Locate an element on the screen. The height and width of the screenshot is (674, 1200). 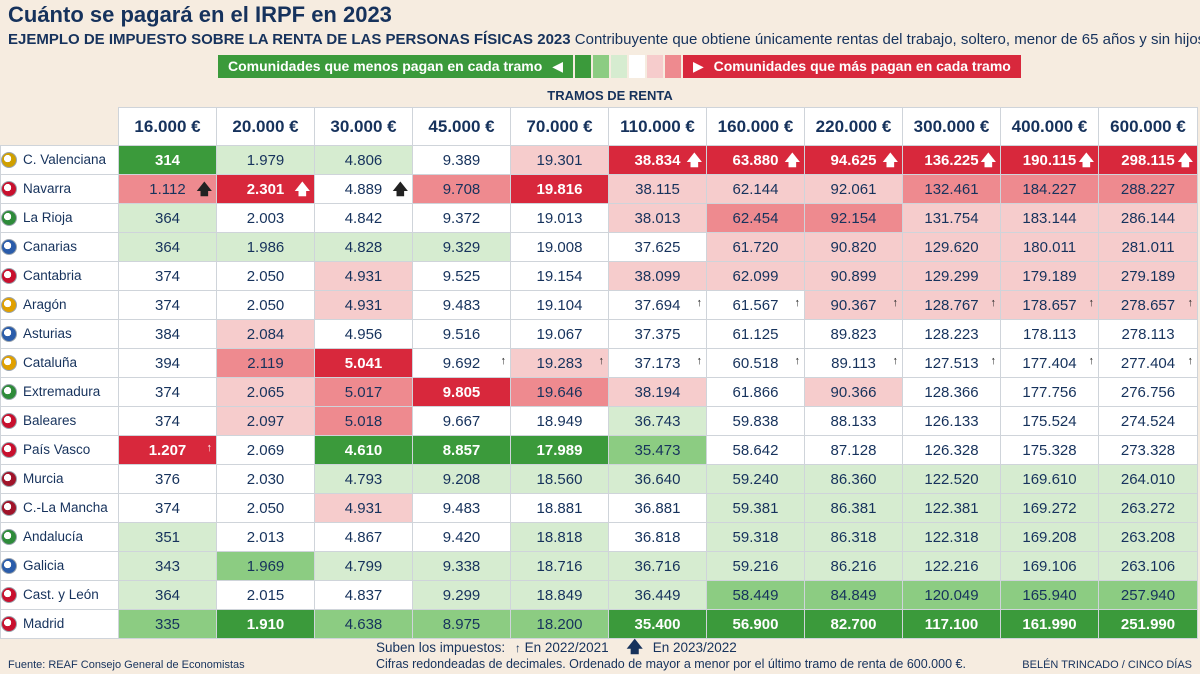
value-label: 4.956 is located at coordinates (363, 334).